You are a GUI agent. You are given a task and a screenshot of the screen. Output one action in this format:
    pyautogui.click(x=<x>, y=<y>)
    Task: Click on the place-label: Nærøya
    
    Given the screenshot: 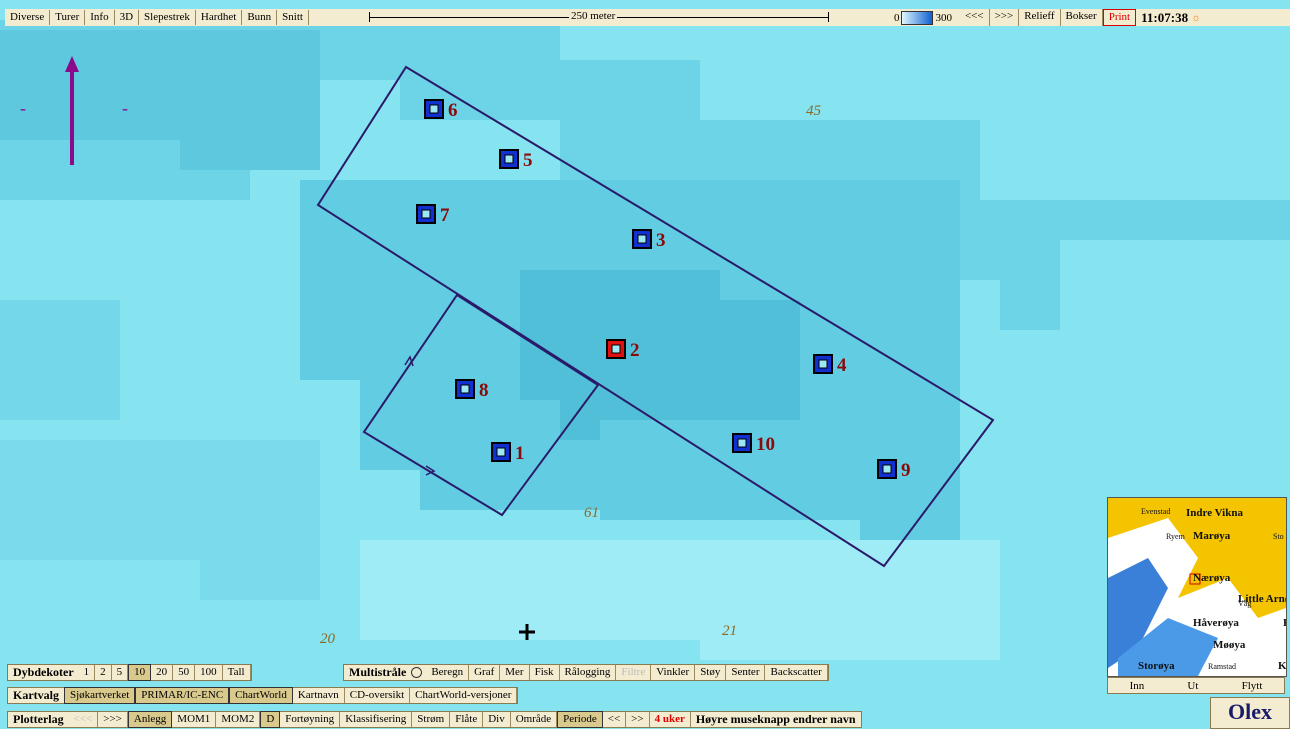 What is the action you would take?
    pyautogui.click(x=1212, y=578)
    